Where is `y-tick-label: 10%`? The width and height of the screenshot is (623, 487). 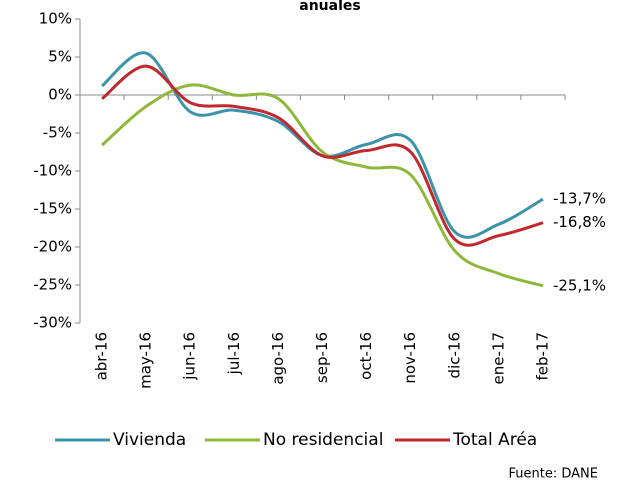 y-tick-label: 10% is located at coordinates (55, 19).